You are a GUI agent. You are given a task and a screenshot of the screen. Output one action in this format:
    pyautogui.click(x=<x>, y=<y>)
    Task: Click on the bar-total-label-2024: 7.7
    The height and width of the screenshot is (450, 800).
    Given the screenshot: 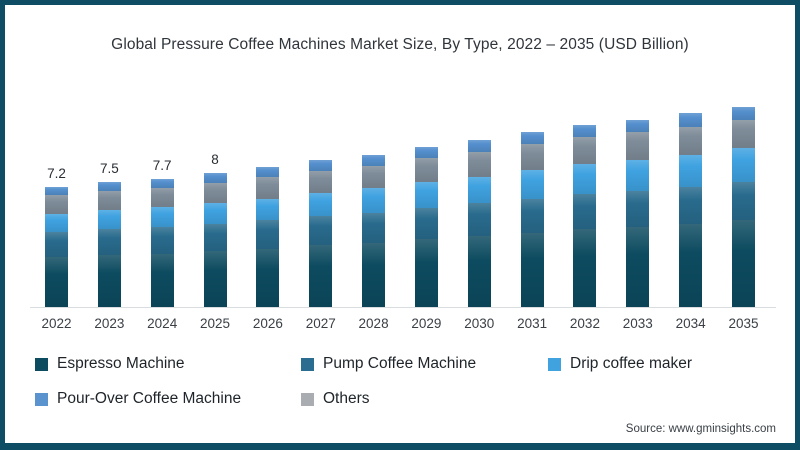 What is the action you would take?
    pyautogui.click(x=162, y=165)
    